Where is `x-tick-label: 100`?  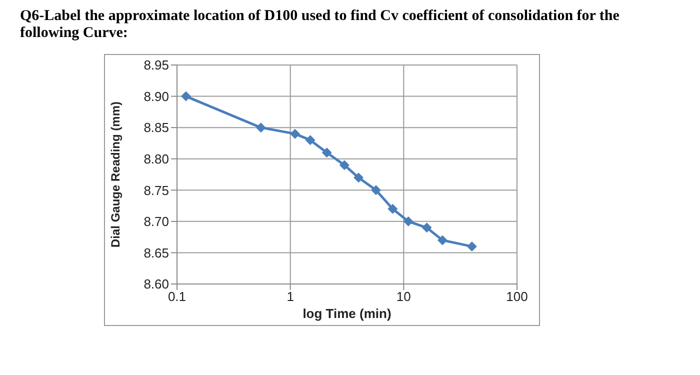
x-tick-label: 100 is located at coordinates (517, 296).